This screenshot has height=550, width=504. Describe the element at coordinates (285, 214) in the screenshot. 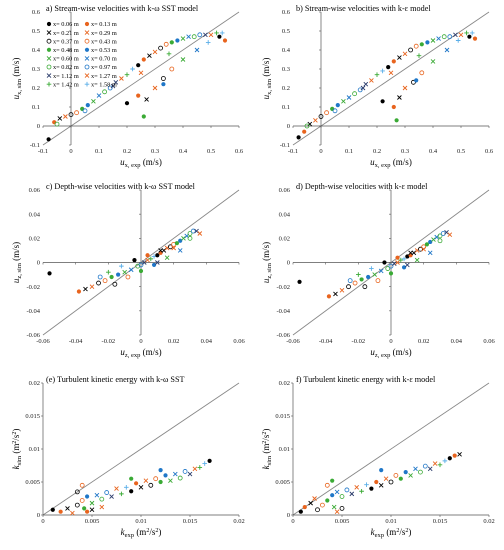

I see `y-tick-label: 0.04` at that location.